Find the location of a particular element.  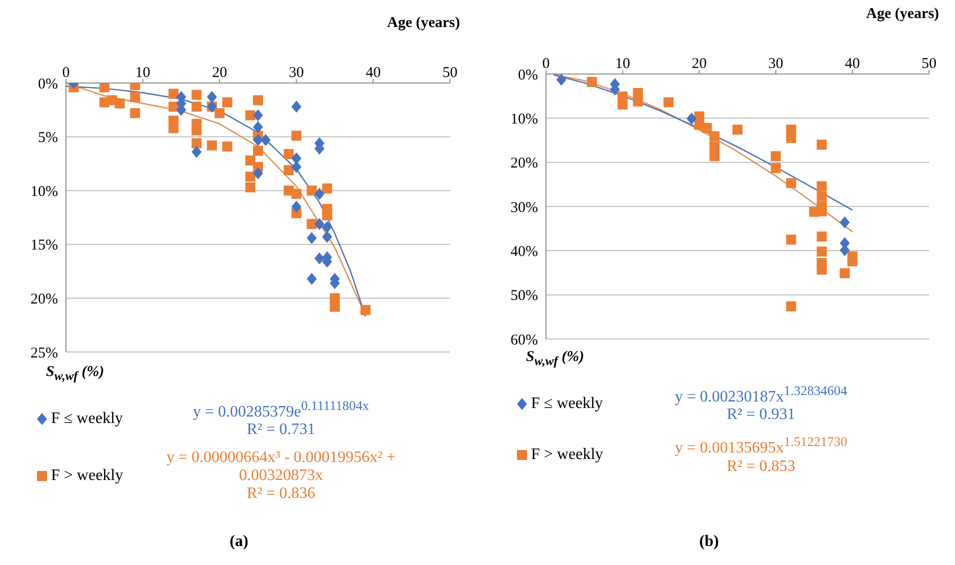

text: (b) is located at coordinates (709, 542).